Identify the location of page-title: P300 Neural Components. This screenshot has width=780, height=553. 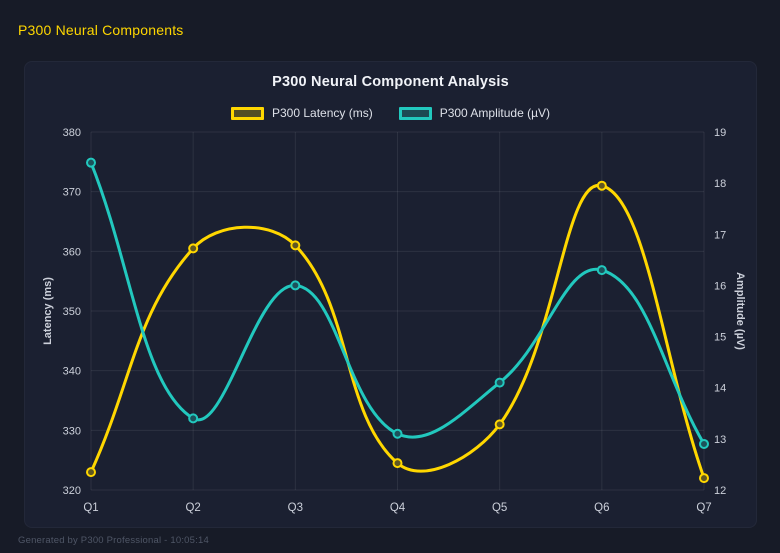
(101, 30).